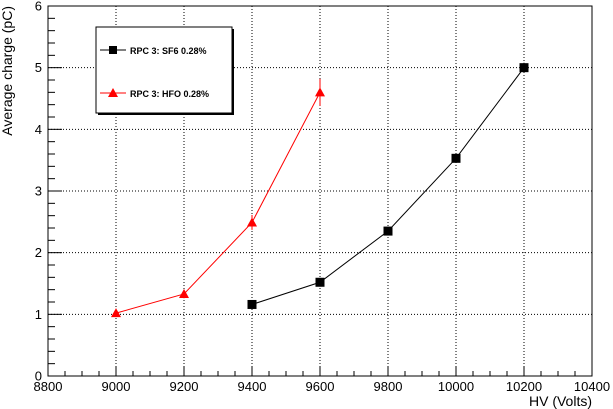 This screenshot has width=613, height=409. What do you see at coordinates (38, 7) in the screenshot?
I see `y-tick-label: 6` at bounding box center [38, 7].